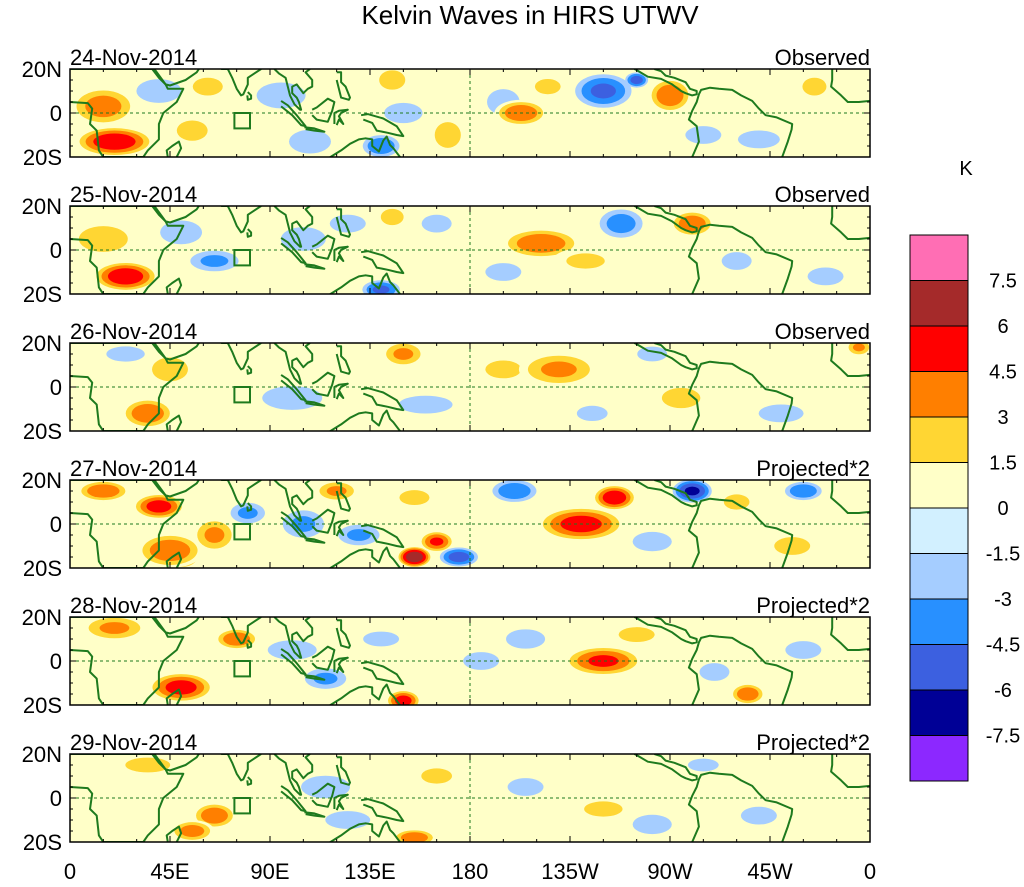 The width and height of the screenshot is (1024, 887). I want to click on lat-tick-label: 0, so click(56, 387).